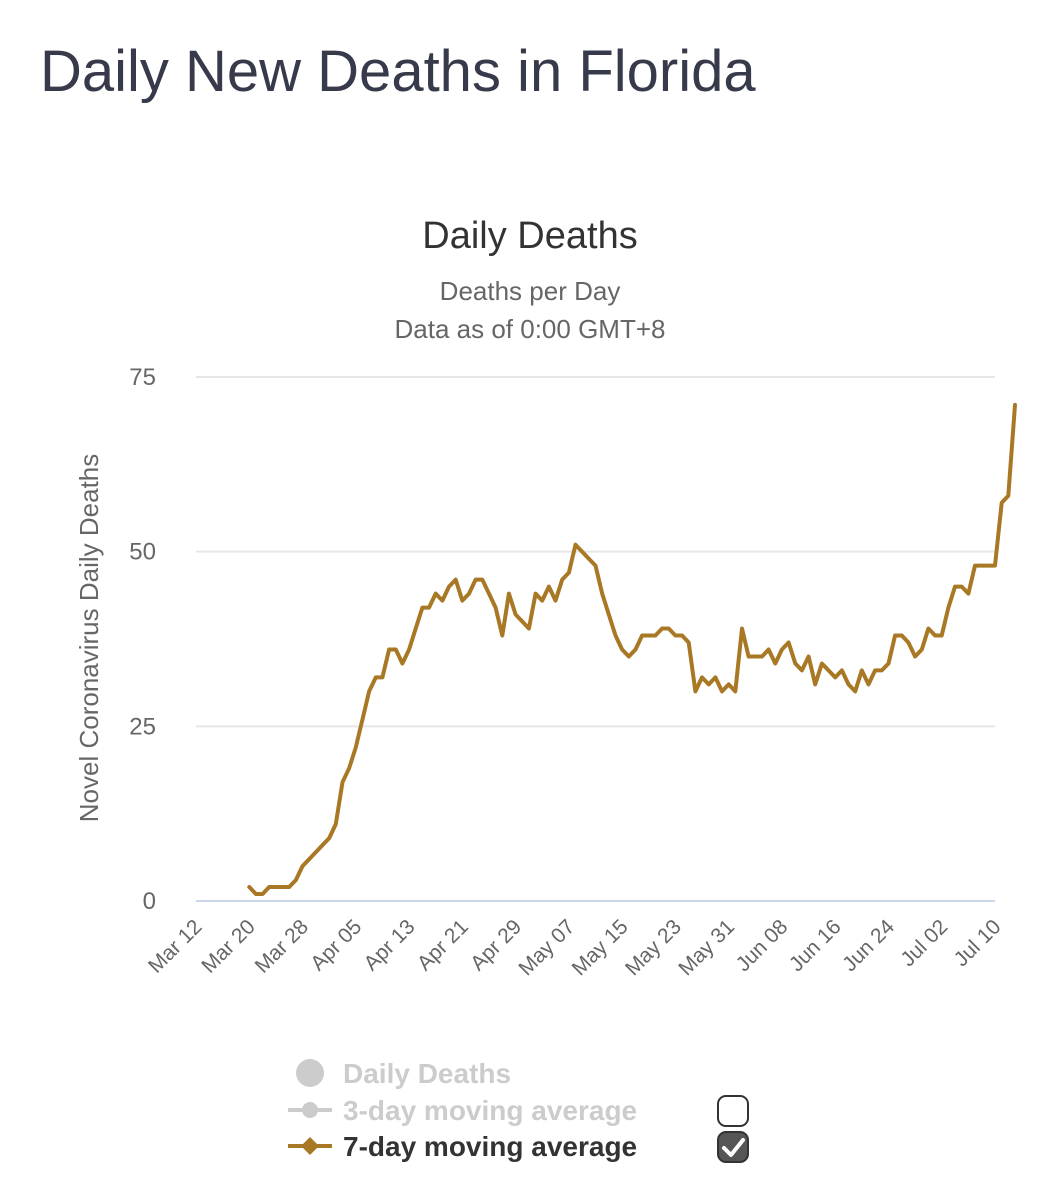 The image size is (1060, 1200). What do you see at coordinates (530, 291) in the screenshot?
I see `chart-subtitle: Deaths per Day` at bounding box center [530, 291].